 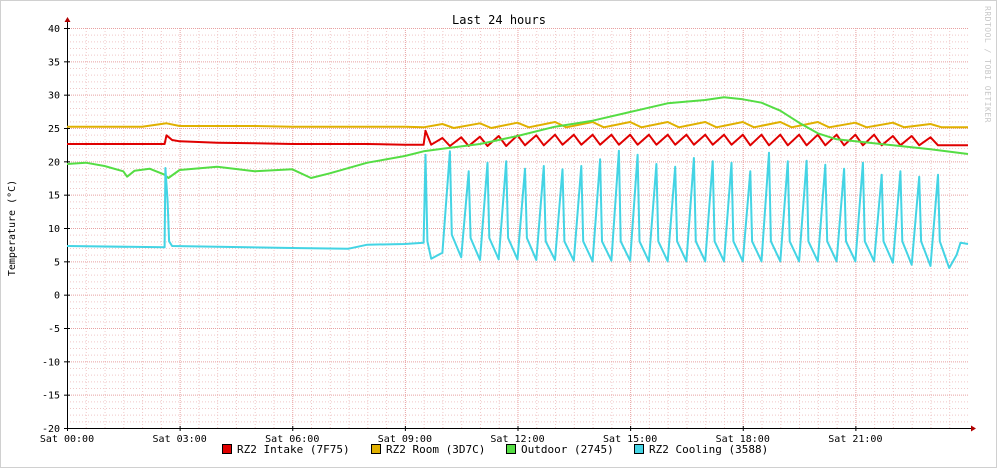 I want to click on legend-label: RZ2 Room (3D7C), so click(x=435, y=449).